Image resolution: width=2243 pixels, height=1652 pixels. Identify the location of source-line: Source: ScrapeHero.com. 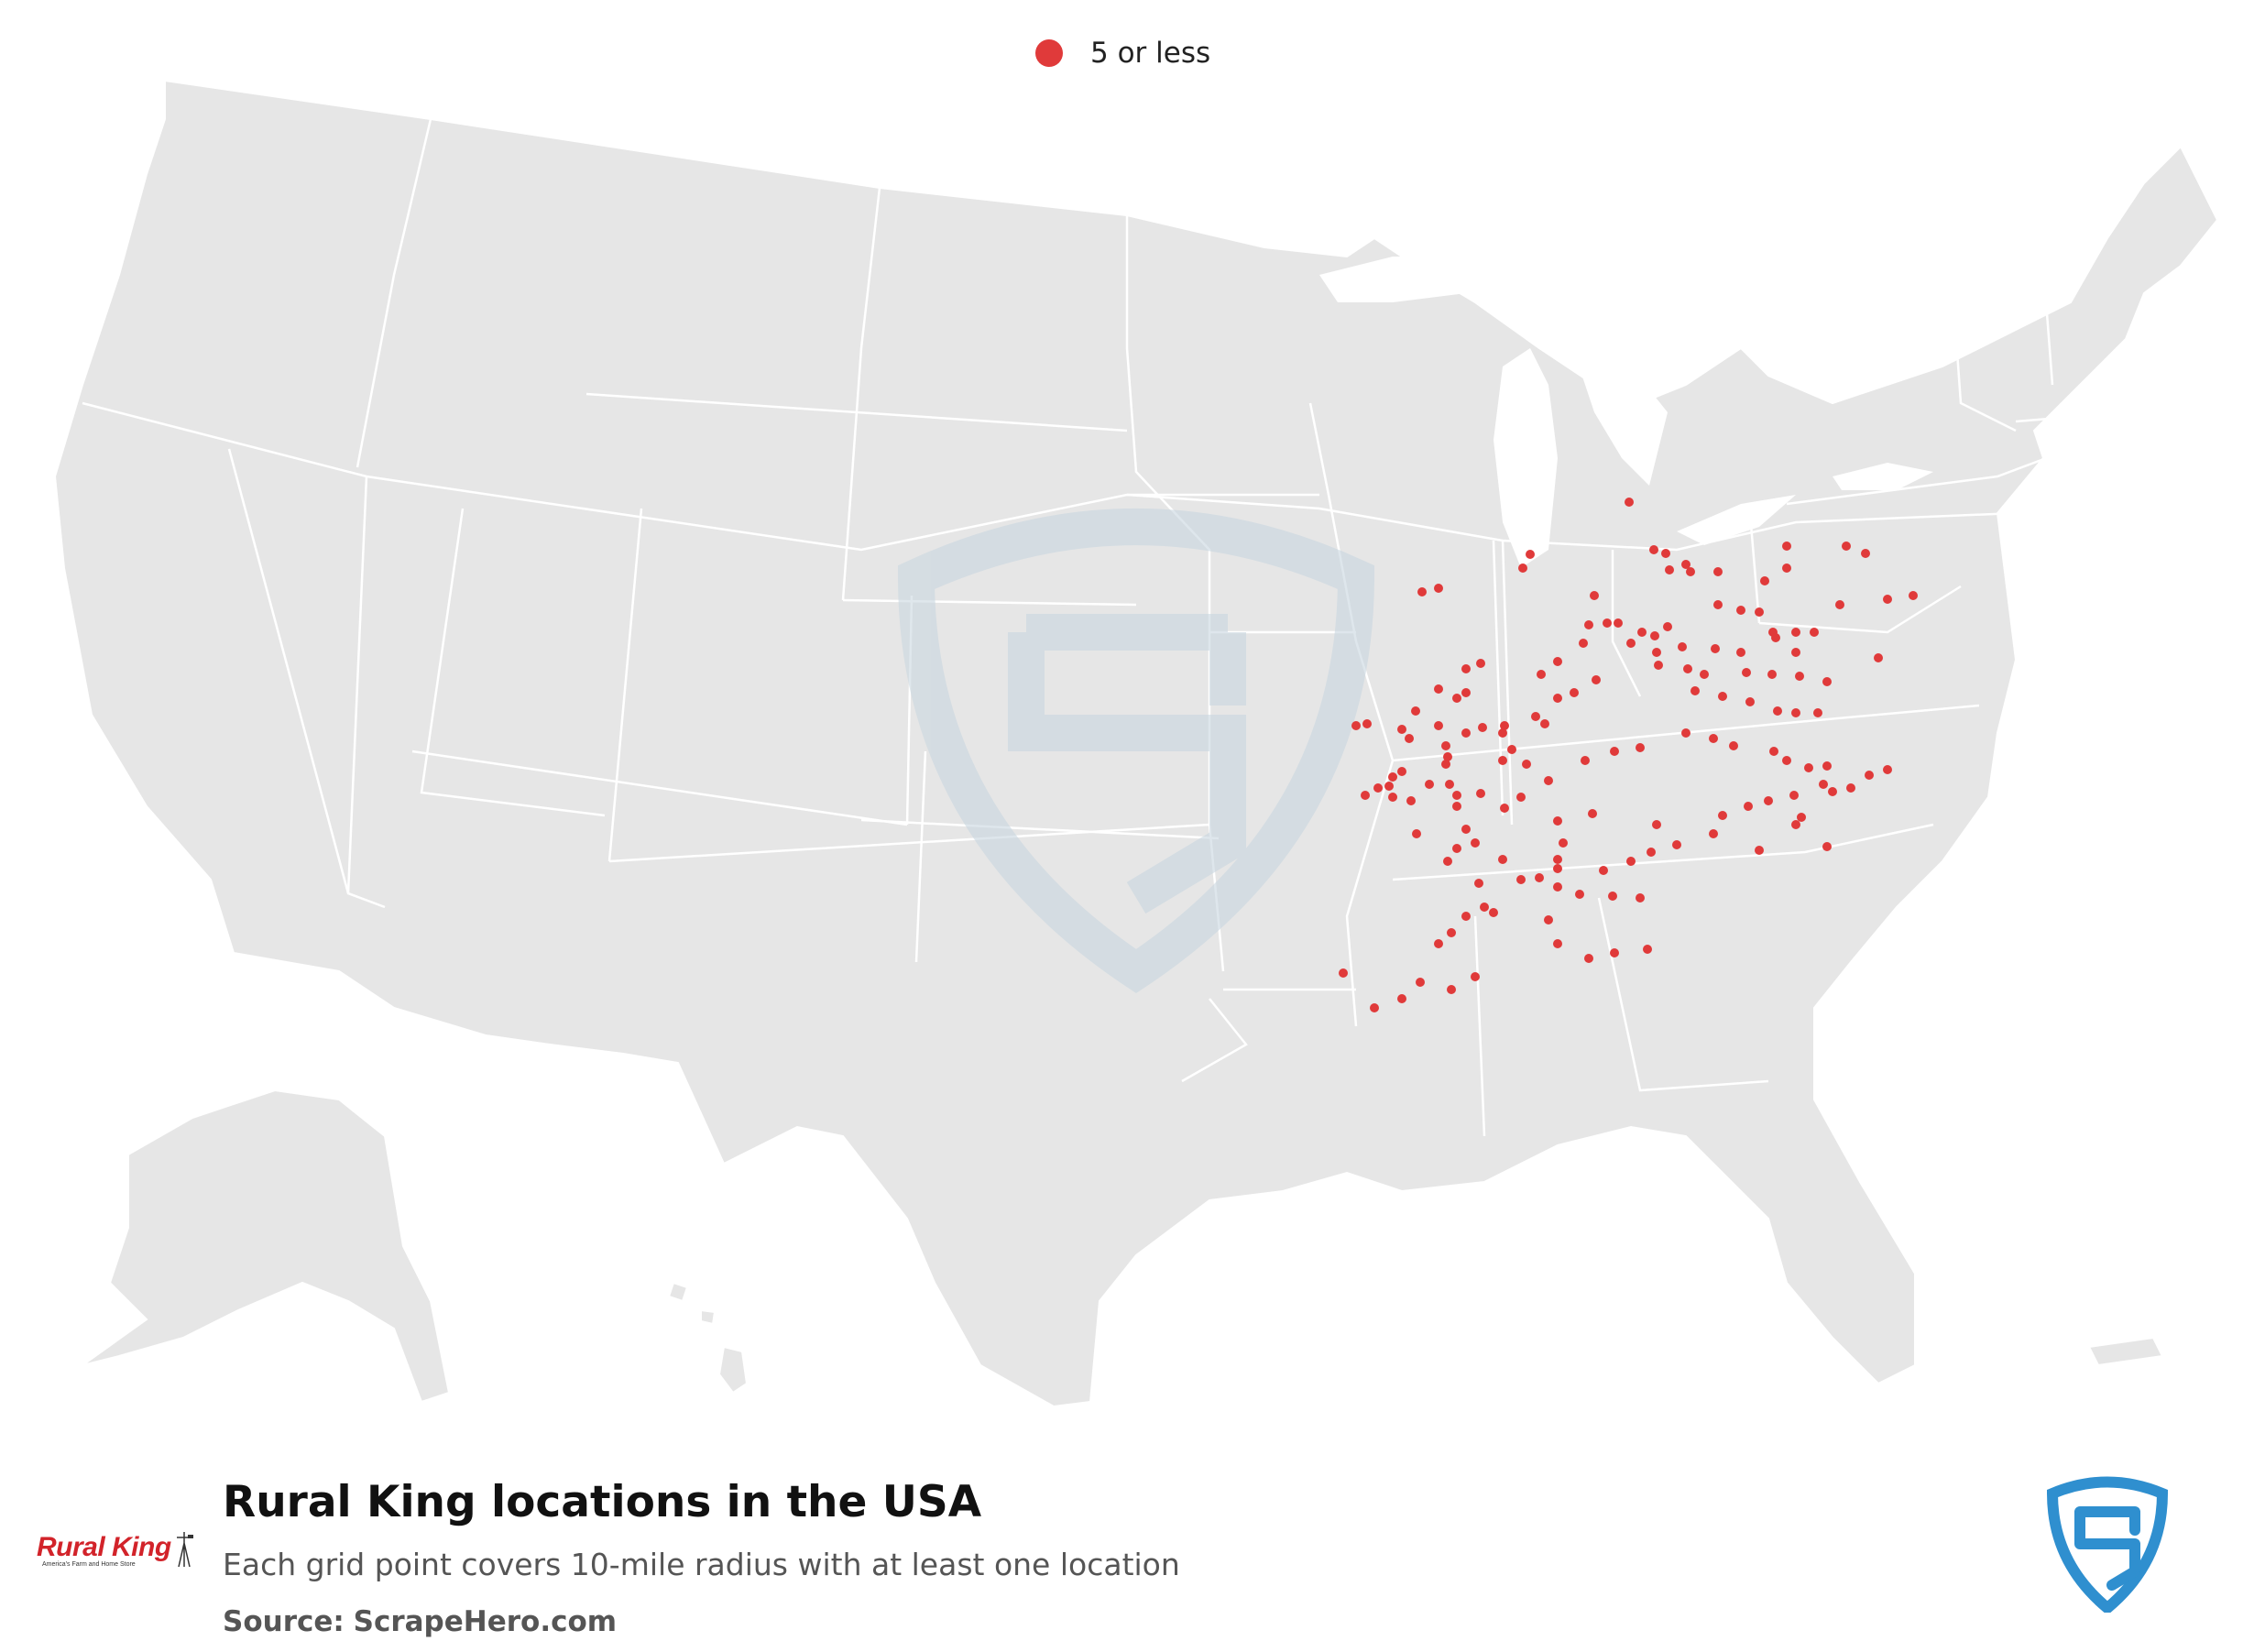
(420, 1621).